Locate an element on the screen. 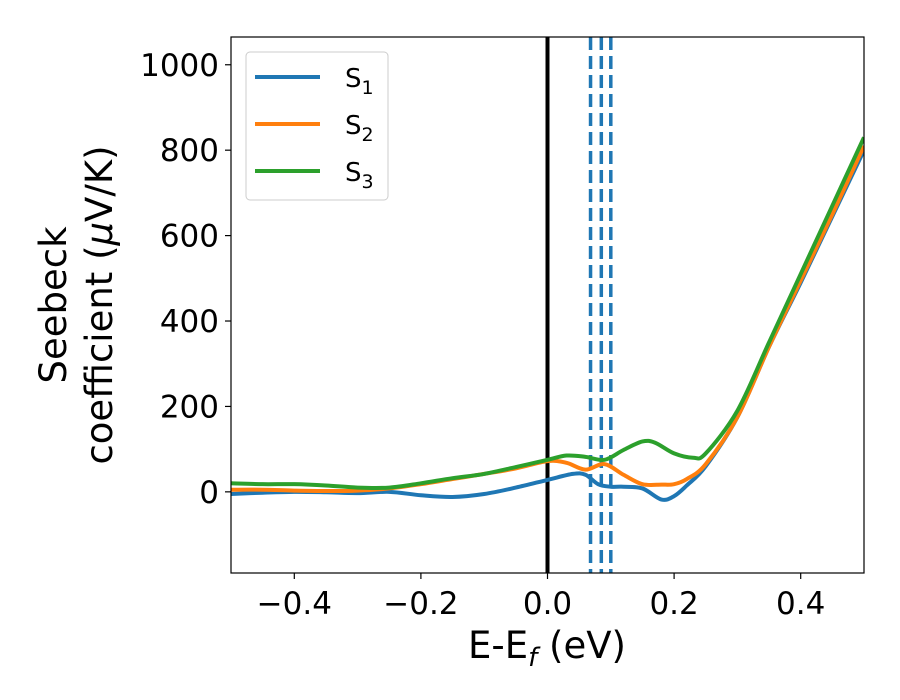 Image resolution: width=900 pixels, height=700 pixels. legend-label-s2: S2 is located at coordinates (359, 128).